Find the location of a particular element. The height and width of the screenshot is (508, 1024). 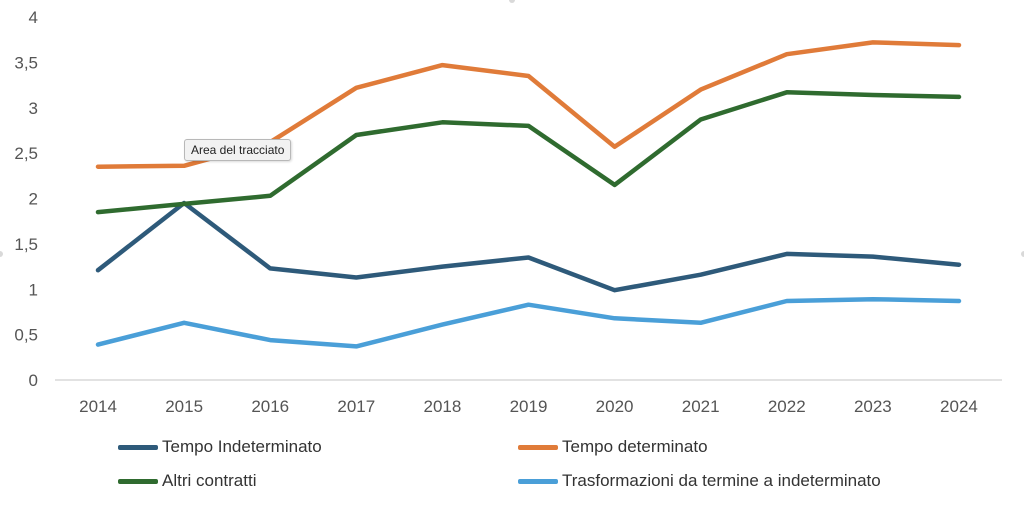

x-tick-label: 2020 is located at coordinates (615, 406).